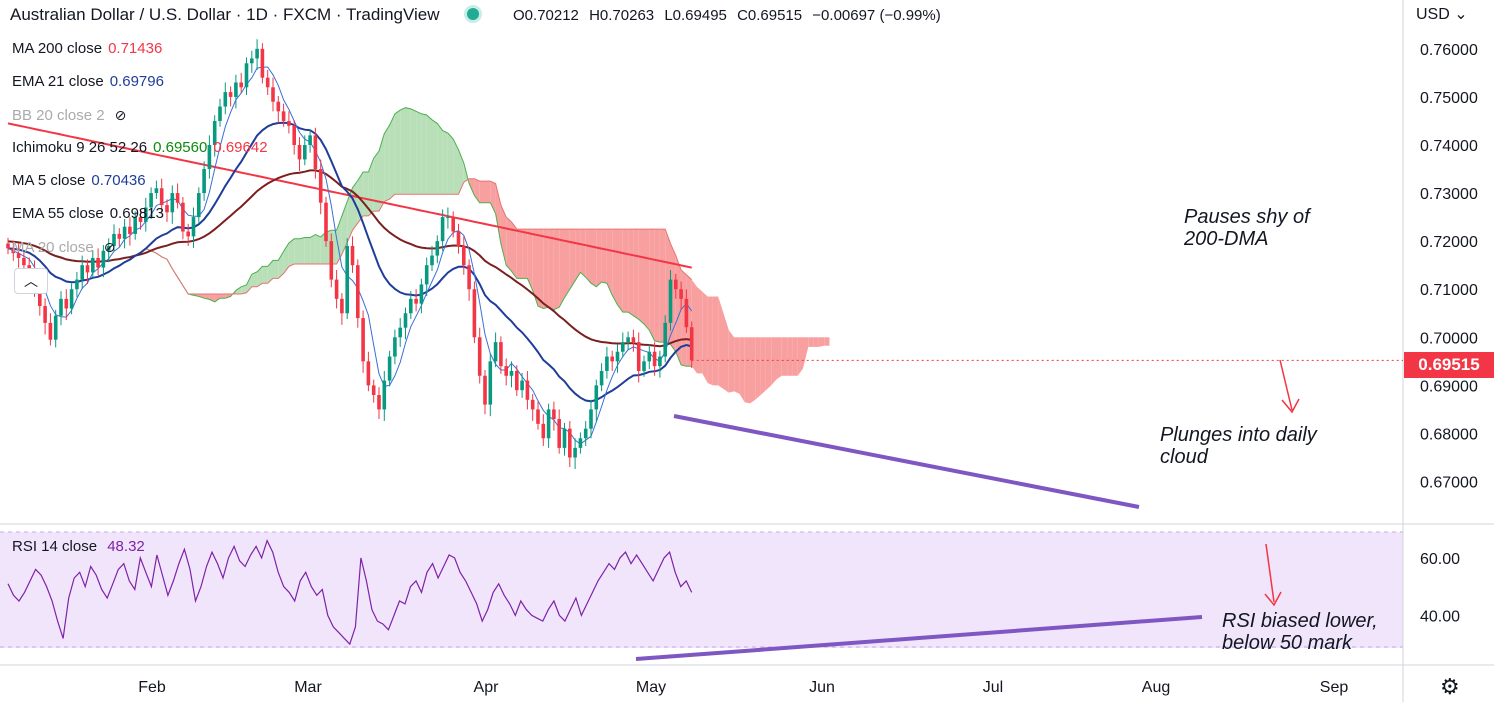 The image size is (1494, 707). What do you see at coordinates (1300, 632) in the screenshot?
I see `annotation-rsi: RSI biased lower, below 50 mark` at bounding box center [1300, 632].